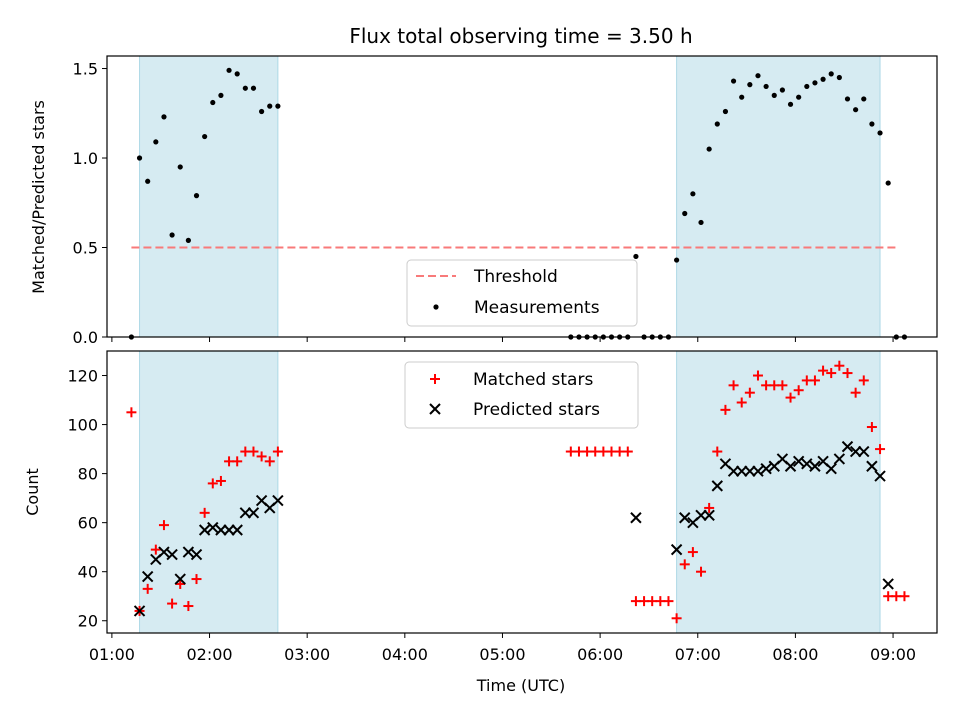 The height and width of the screenshot is (720, 960). I want to click on legend-measurements-label: Measurements, so click(537, 308).